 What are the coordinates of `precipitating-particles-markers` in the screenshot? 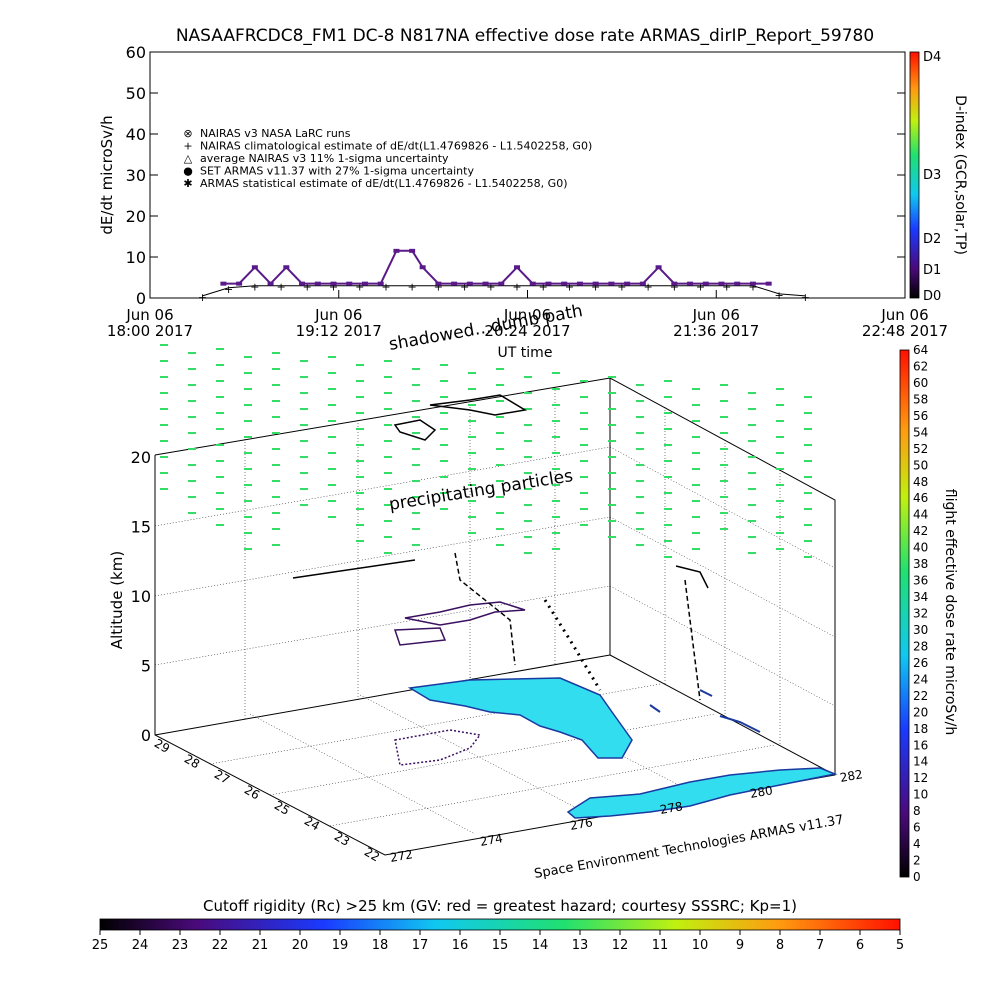 It's located at (486, 451).